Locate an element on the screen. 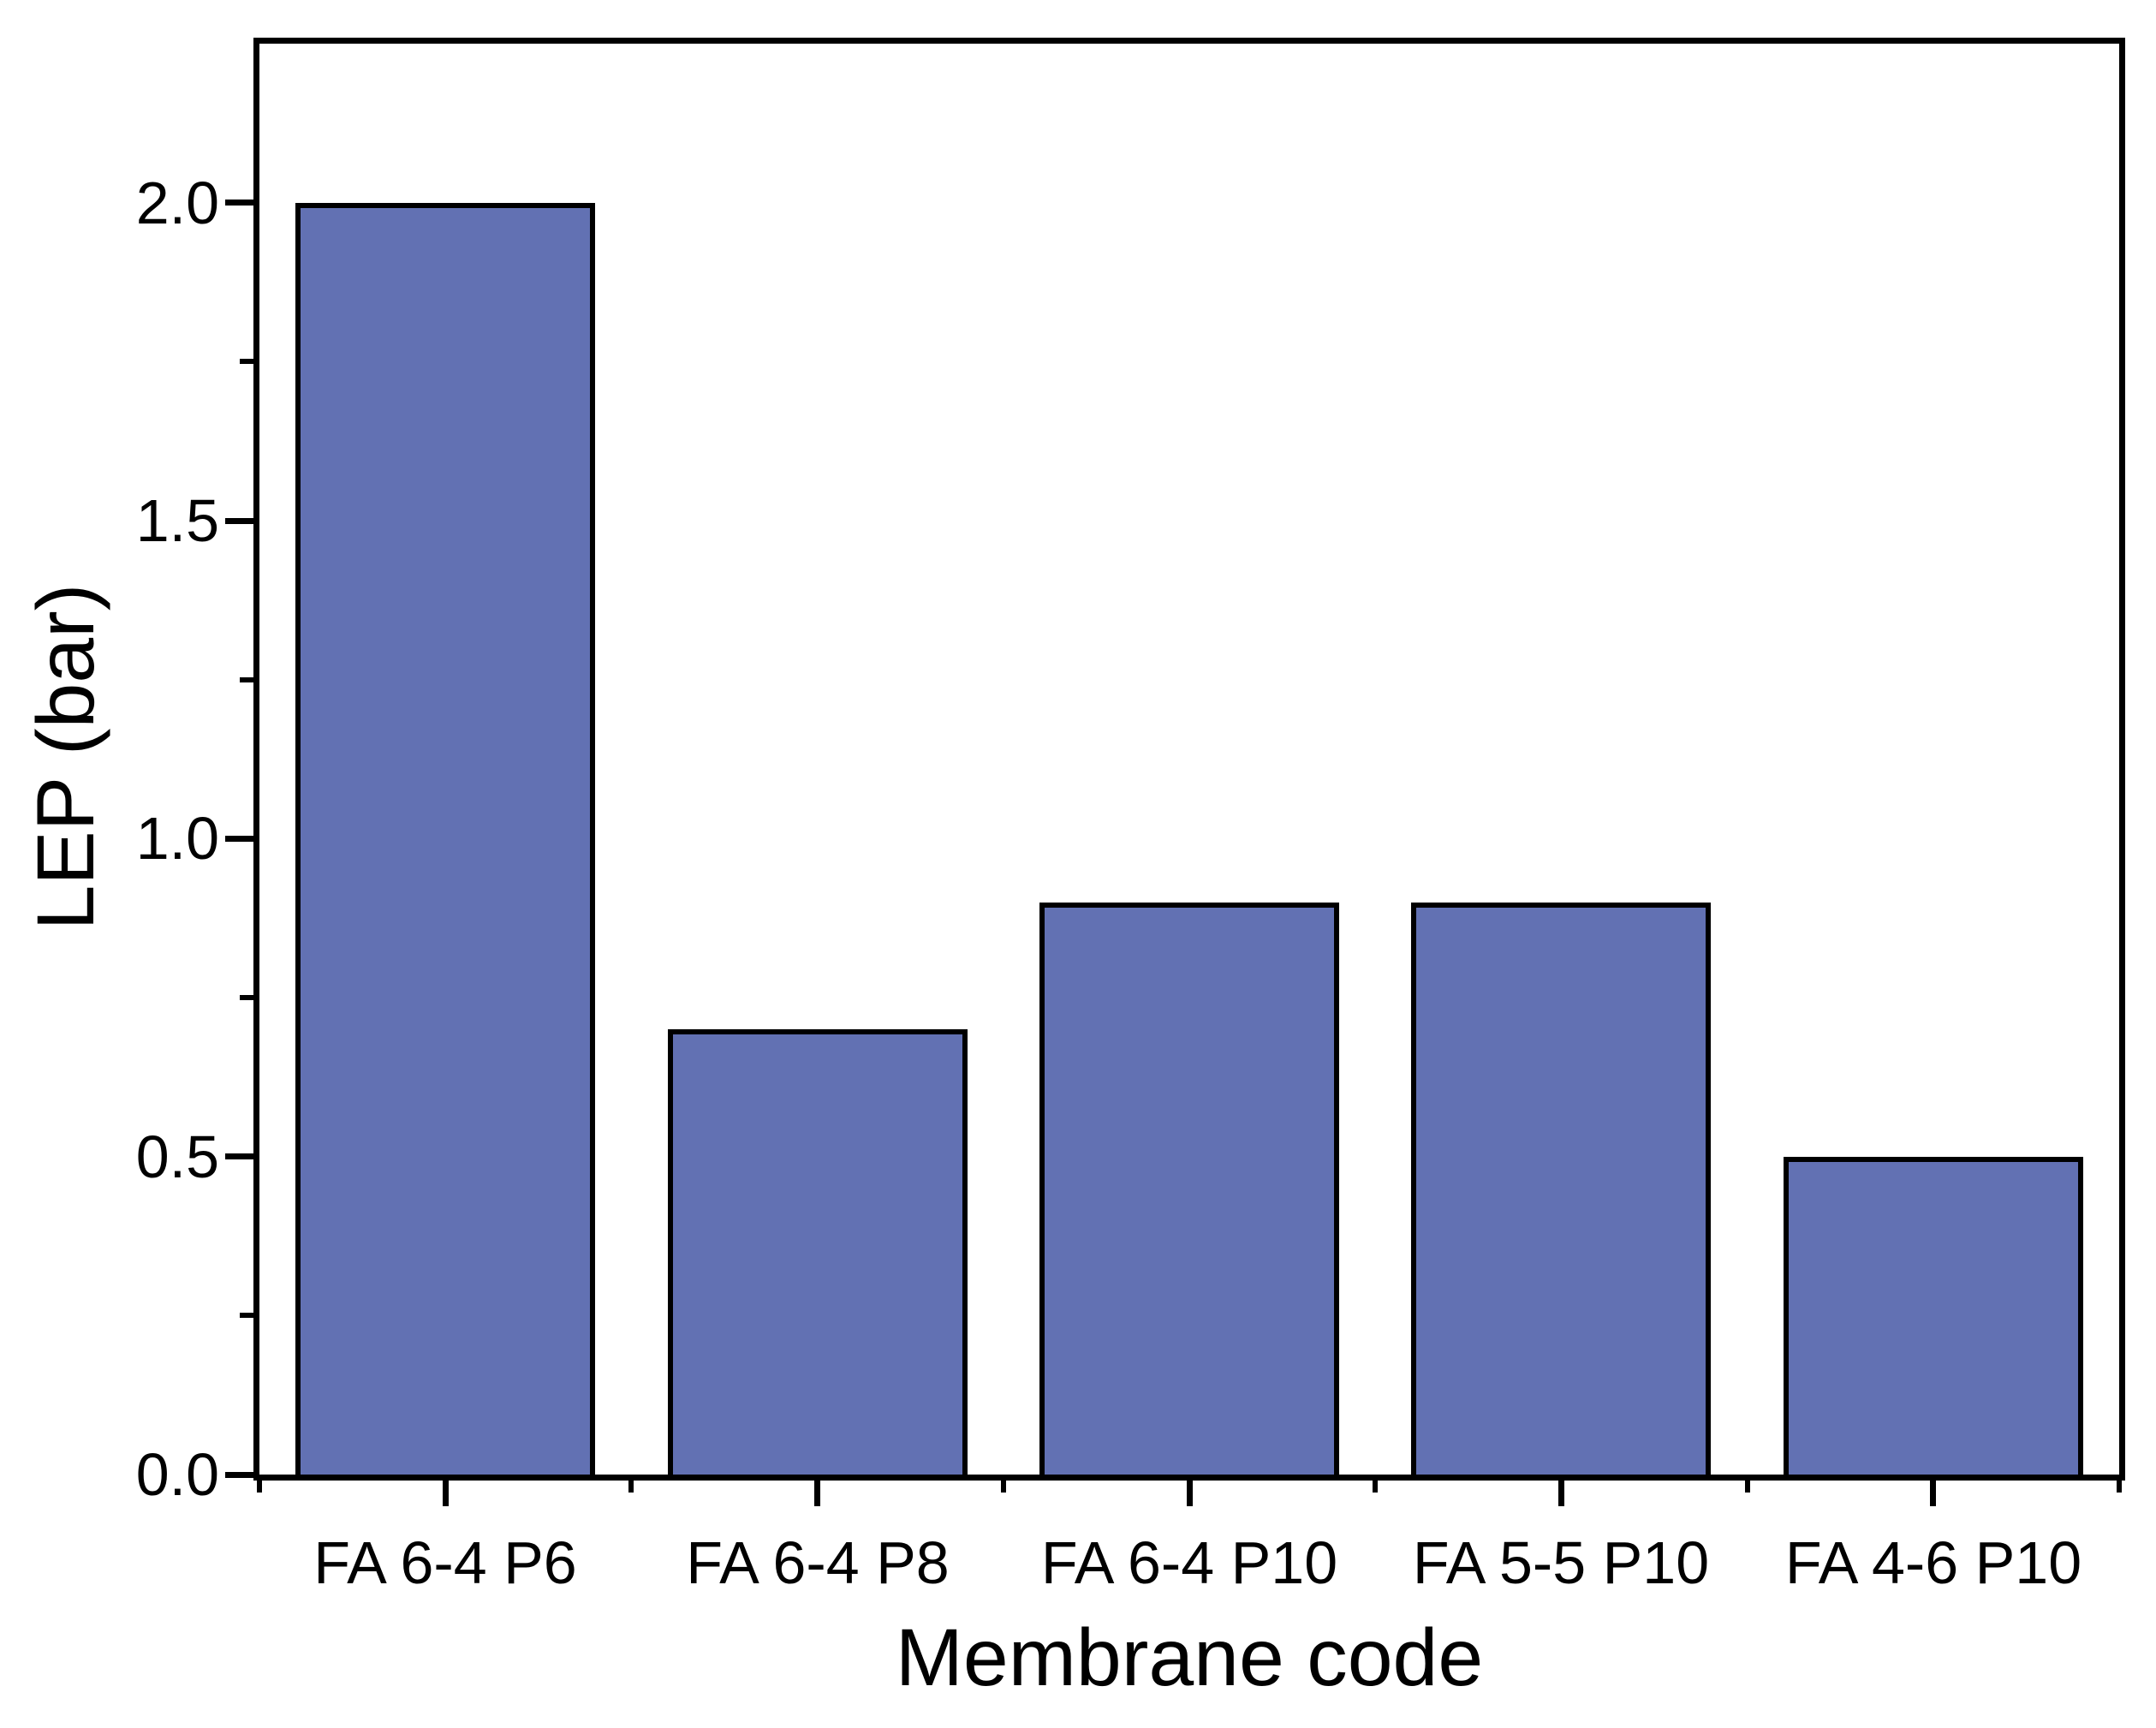  bar-FA 6-4 P6 is located at coordinates (445, 839).